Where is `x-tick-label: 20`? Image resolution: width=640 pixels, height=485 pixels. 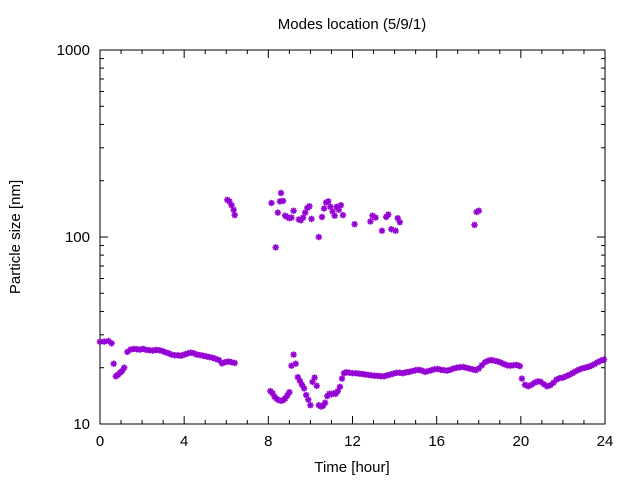
x-tick-label: 20 is located at coordinates (520, 441).